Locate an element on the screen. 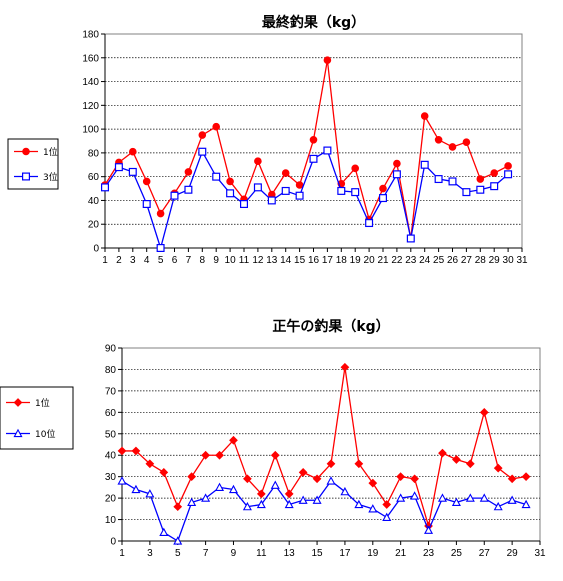  x-tick-label: 21 is located at coordinates (401, 553).